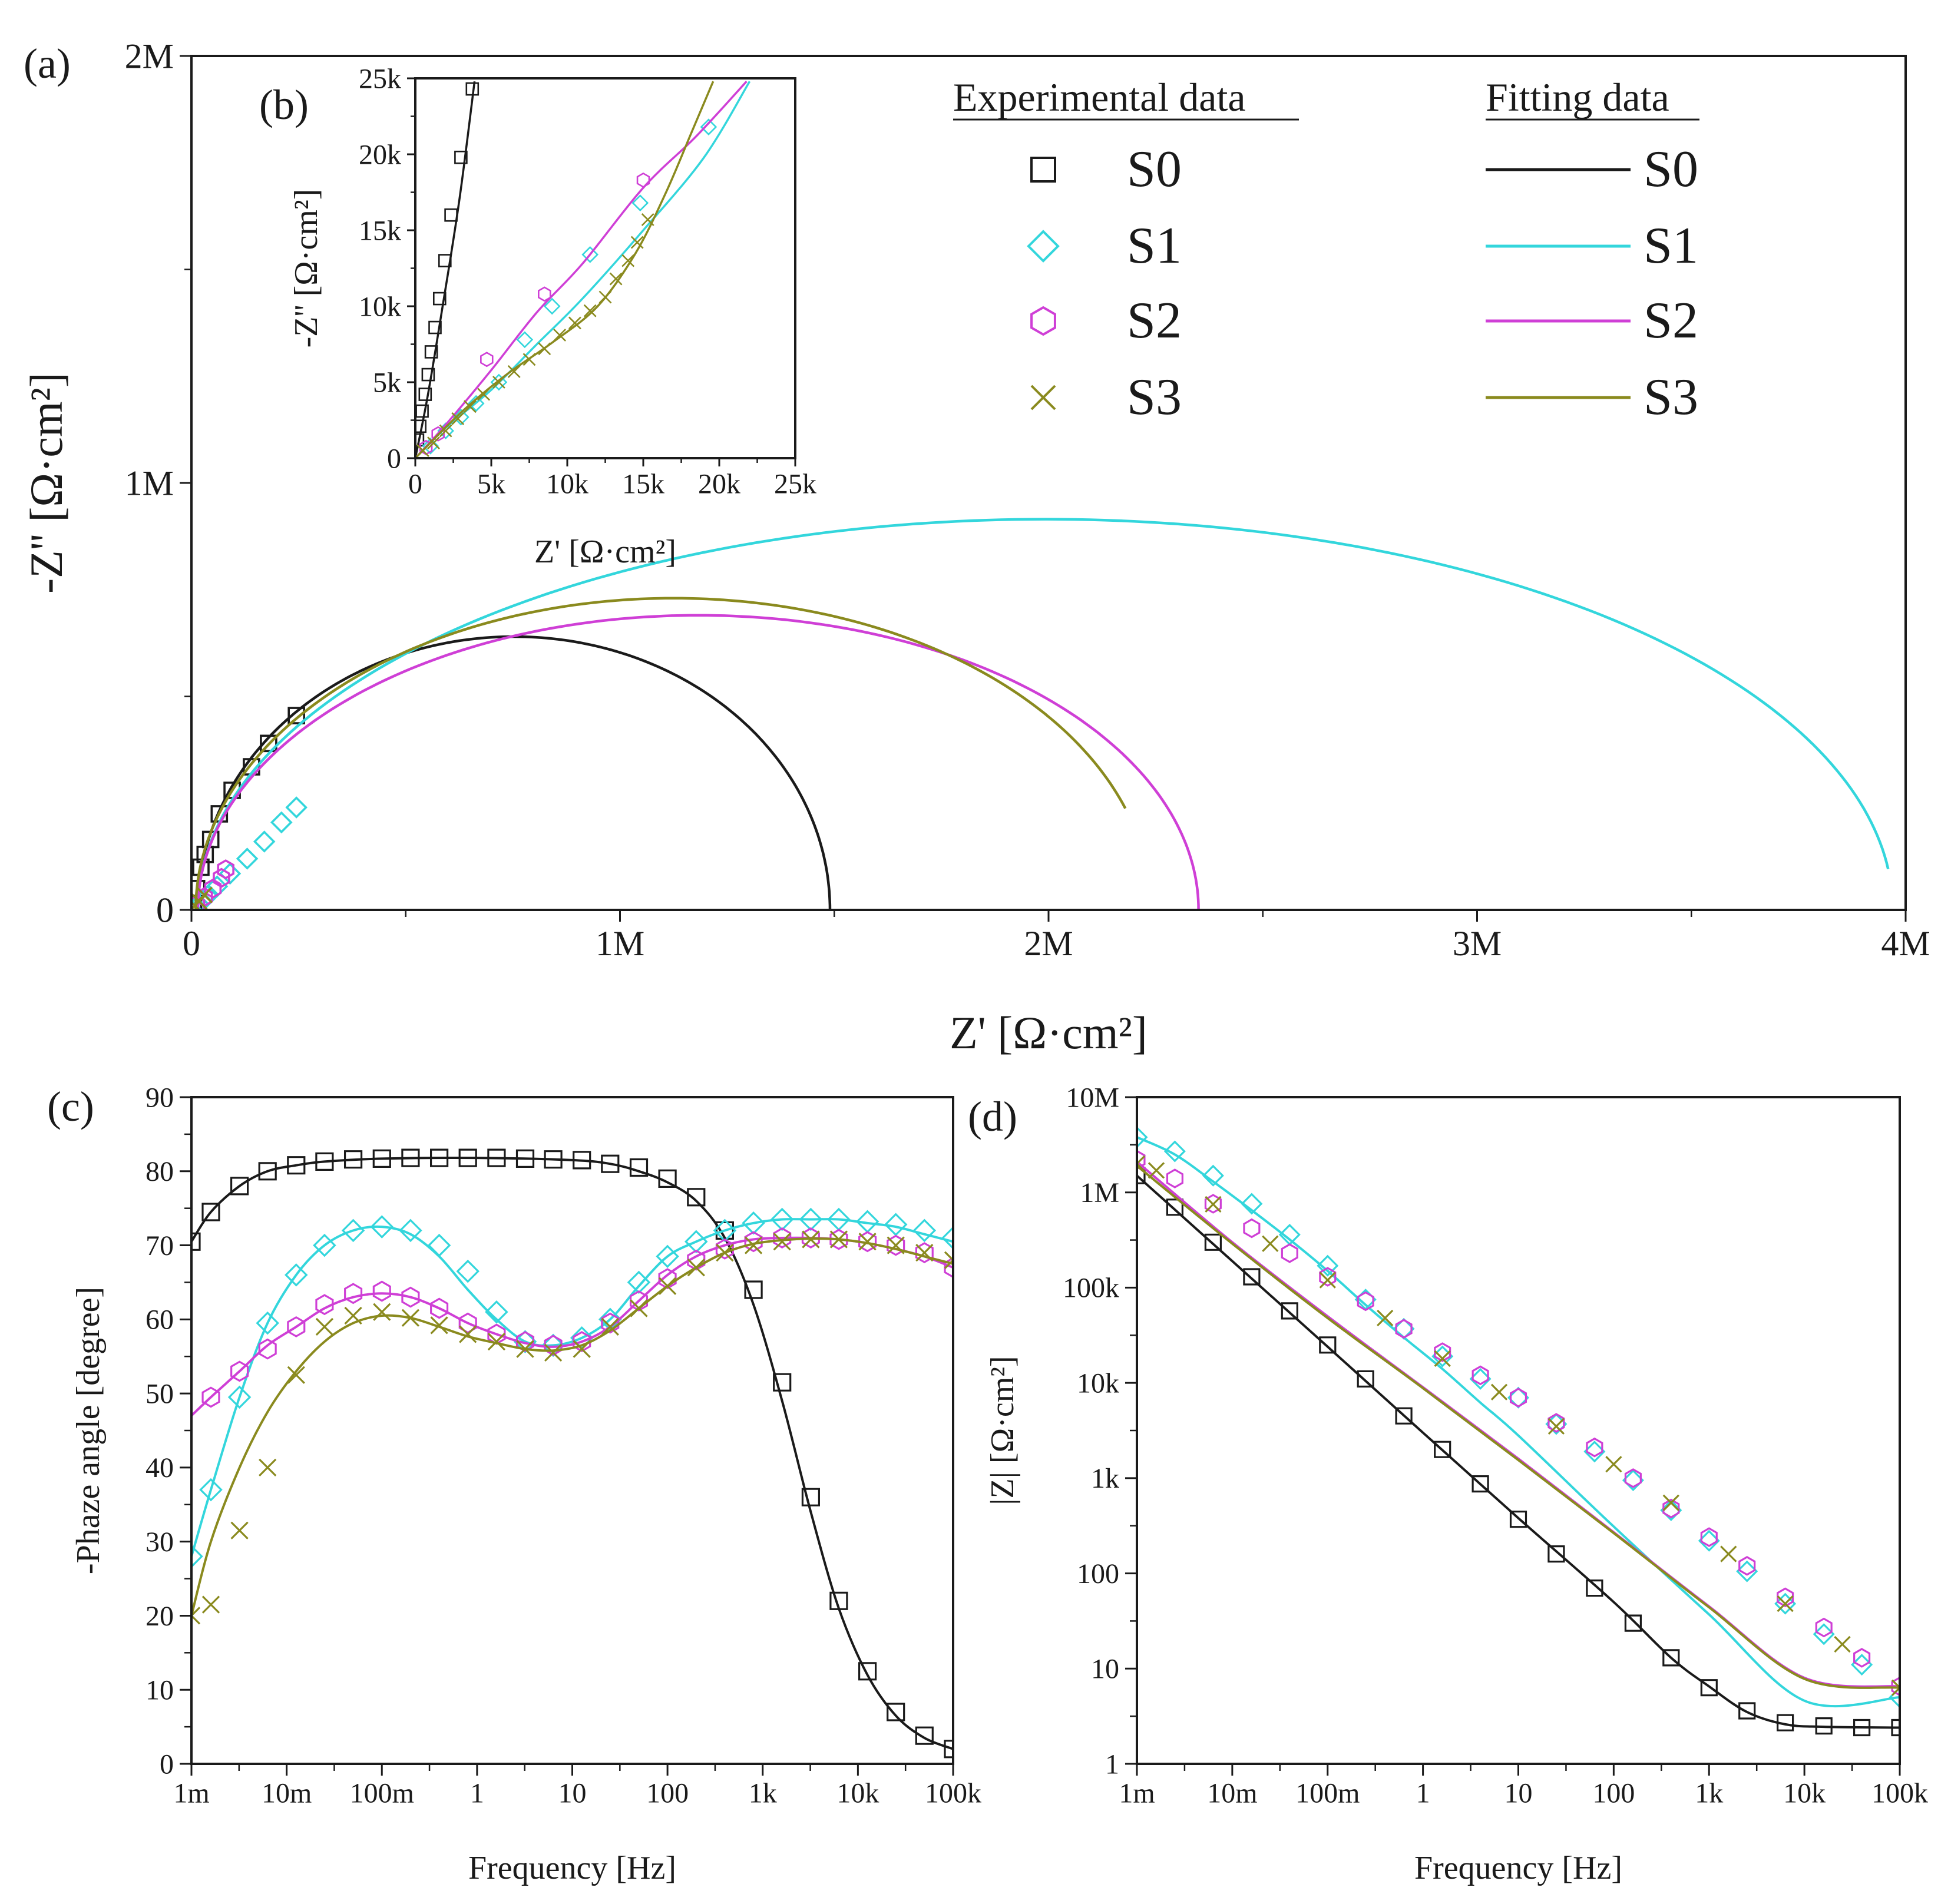 This screenshot has width=1951, height=1904. Describe the element at coordinates (160, 1393) in the screenshot. I see `y-tick-label: 50` at that location.